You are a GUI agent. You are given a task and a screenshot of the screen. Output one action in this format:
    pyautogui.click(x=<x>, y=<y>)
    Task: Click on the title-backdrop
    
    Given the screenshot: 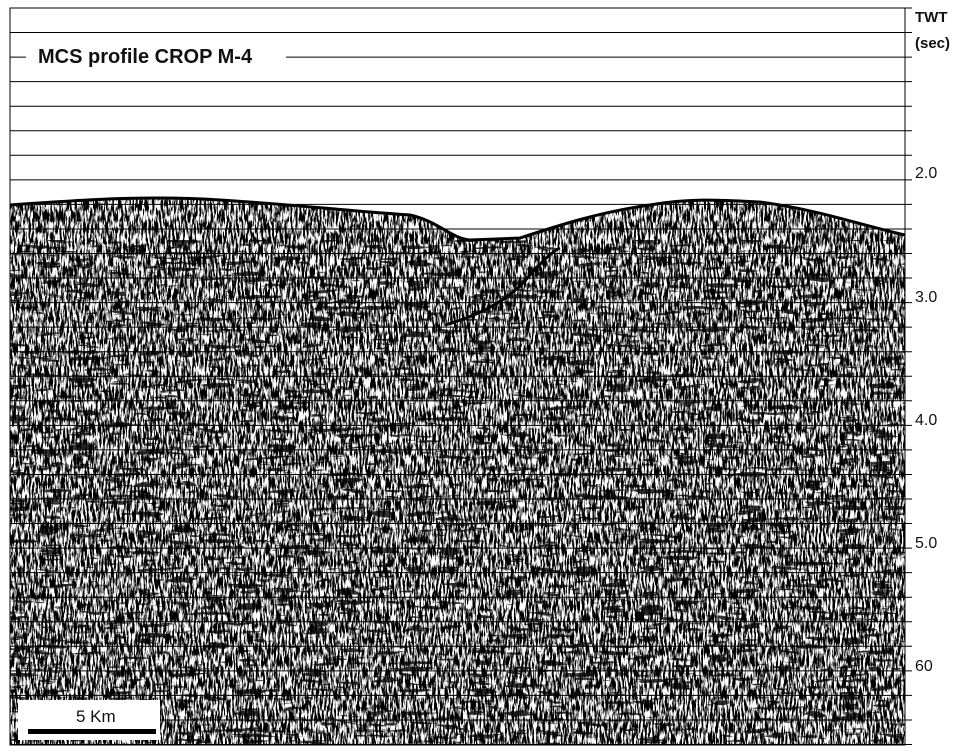 What is the action you would take?
    pyautogui.click(x=156, y=55)
    